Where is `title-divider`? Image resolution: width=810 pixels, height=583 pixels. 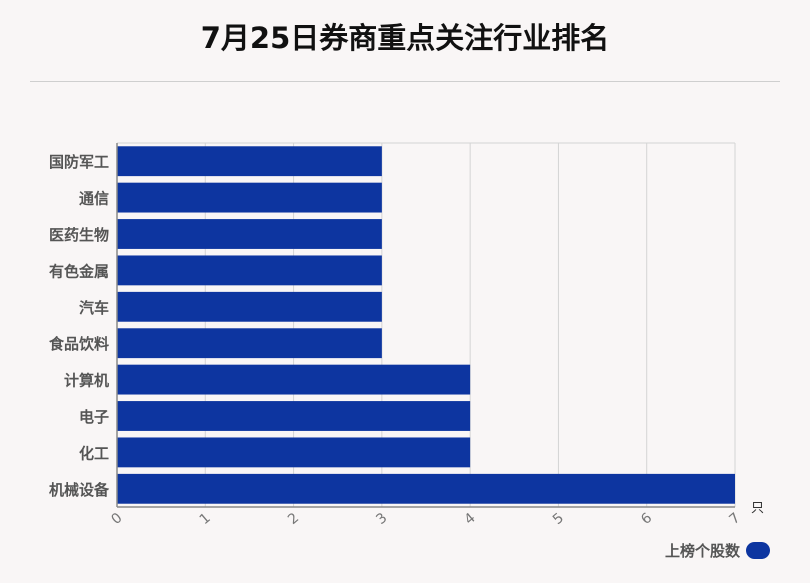 title-divider is located at coordinates (405, 81).